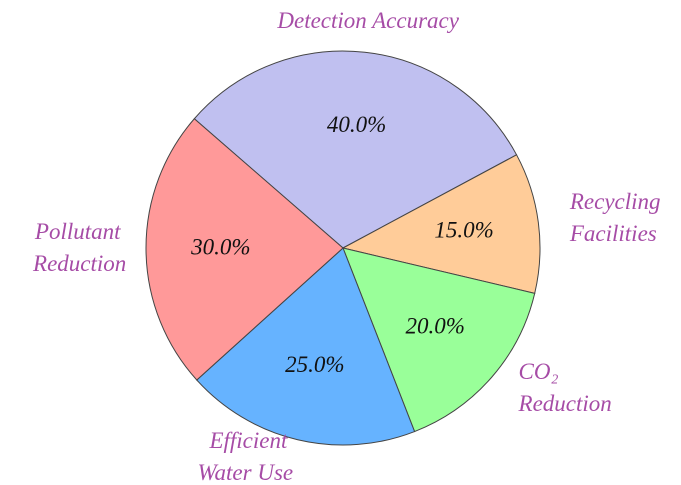 The image size is (681, 485). I want to click on category-label: CO₂ Reduction, so click(565, 387).